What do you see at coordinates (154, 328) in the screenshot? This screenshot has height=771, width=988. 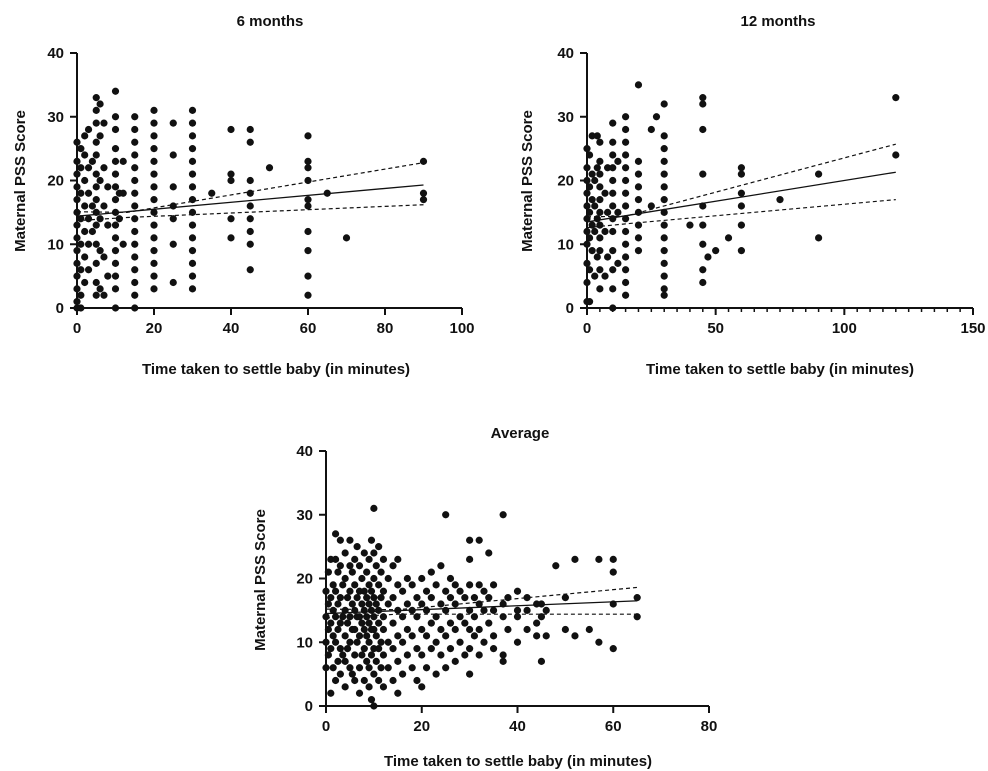 I see `x-tick-label: 20` at bounding box center [154, 328].